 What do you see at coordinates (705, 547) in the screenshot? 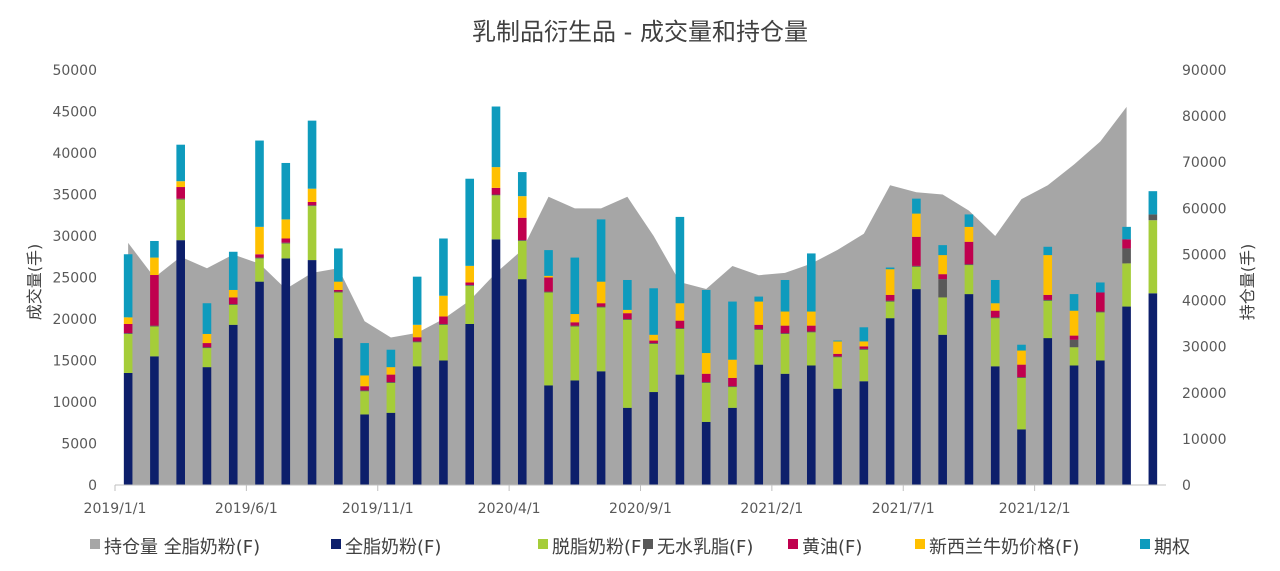
I see `legend-label: 无水乳脂(F)` at bounding box center [705, 547].